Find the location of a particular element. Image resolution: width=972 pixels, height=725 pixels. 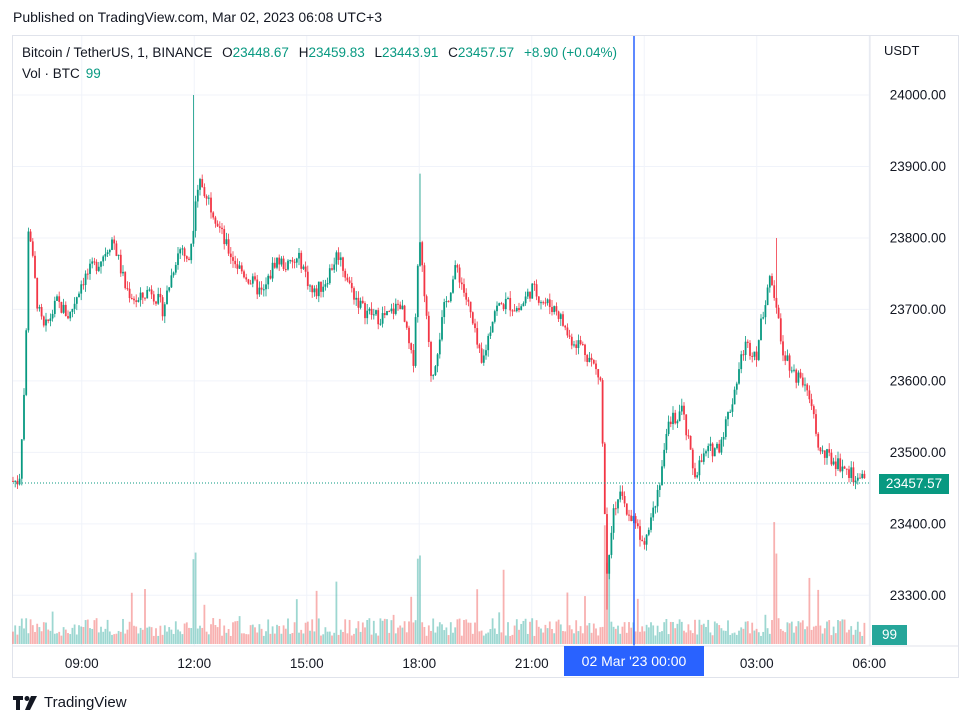

volume-legend: Vol · BTC 99 is located at coordinates (61, 73).